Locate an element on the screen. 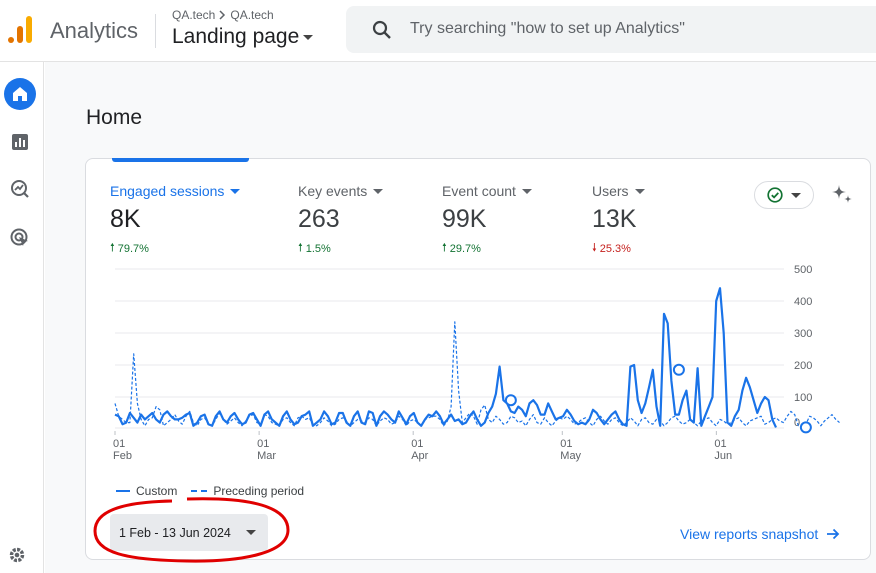 The image size is (876, 573). breadcrumb: QA.tech QA.tech is located at coordinates (223, 15).